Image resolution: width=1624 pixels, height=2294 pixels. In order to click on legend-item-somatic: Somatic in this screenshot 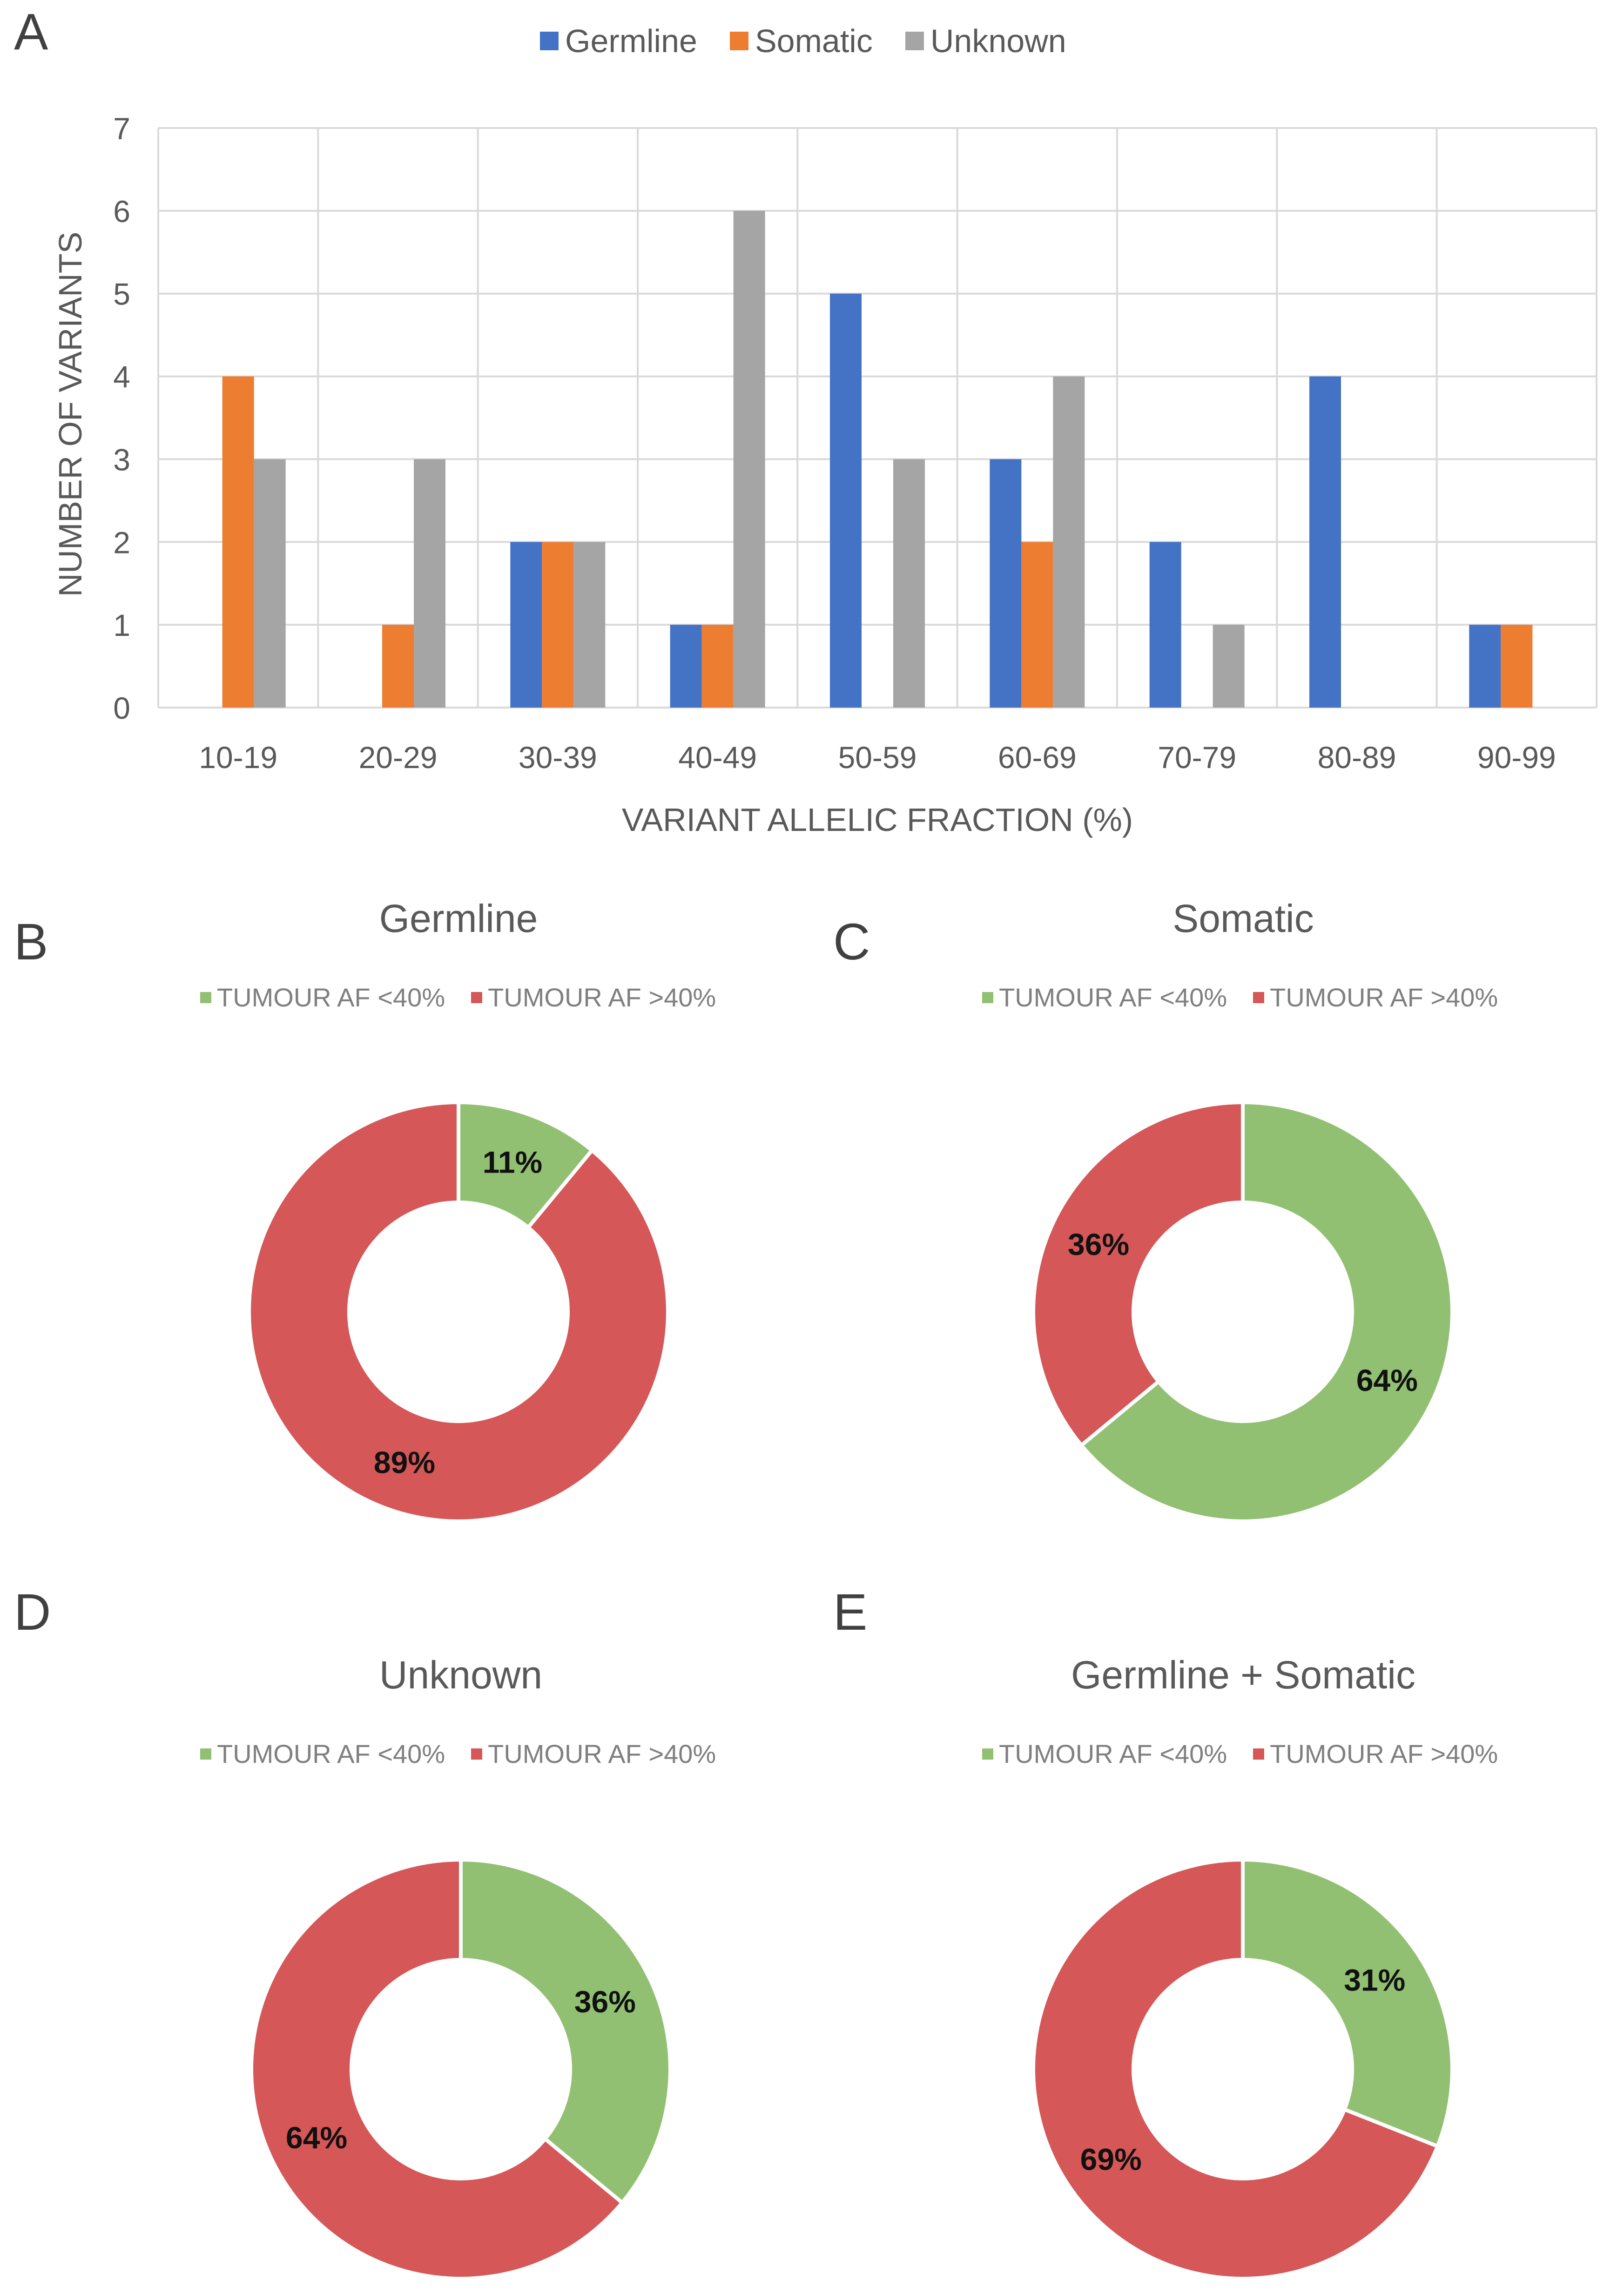, I will do `click(801, 41)`.